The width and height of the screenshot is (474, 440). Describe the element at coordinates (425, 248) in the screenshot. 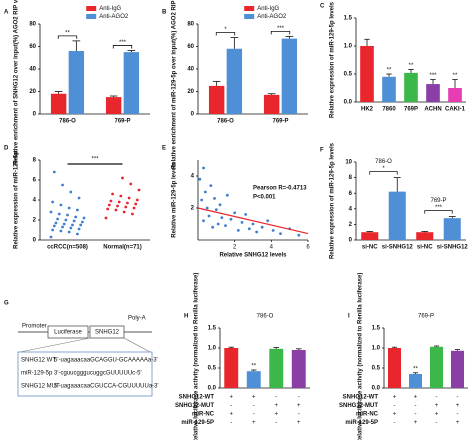

I see `x-tick-label: si-NC` at that location.